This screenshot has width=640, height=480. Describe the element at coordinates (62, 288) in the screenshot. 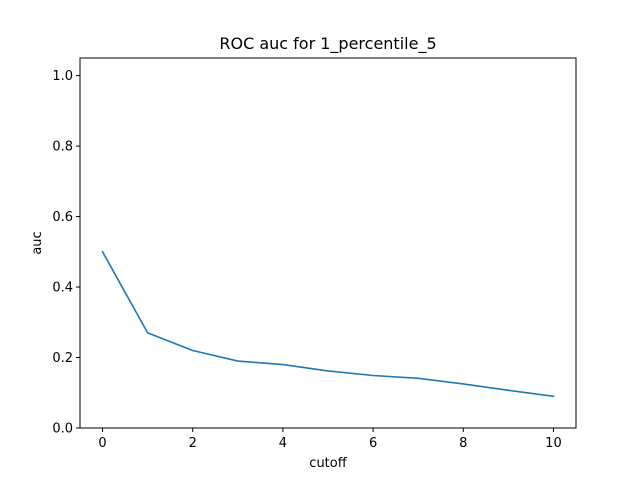

I see `y-tick-label: 0.4` at that location.